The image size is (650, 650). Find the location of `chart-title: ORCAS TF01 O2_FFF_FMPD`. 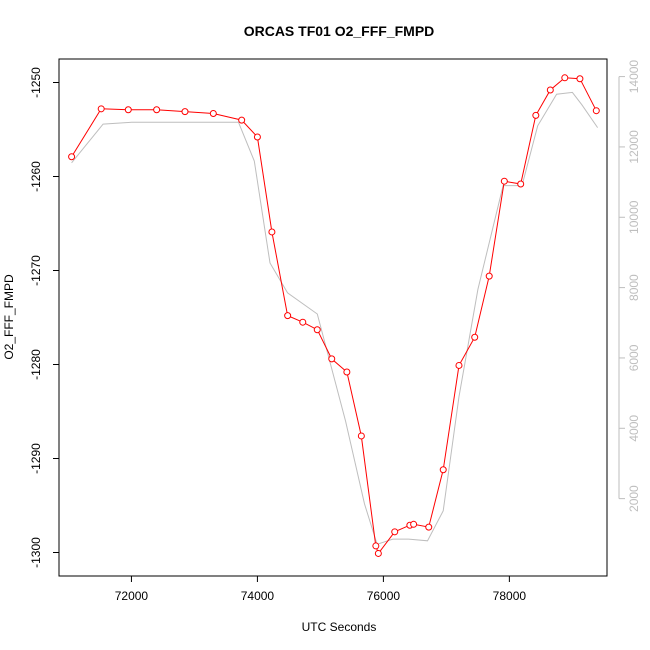

chart-title: ORCAS TF01 O2_FFF_FMPD is located at coordinates (339, 31).